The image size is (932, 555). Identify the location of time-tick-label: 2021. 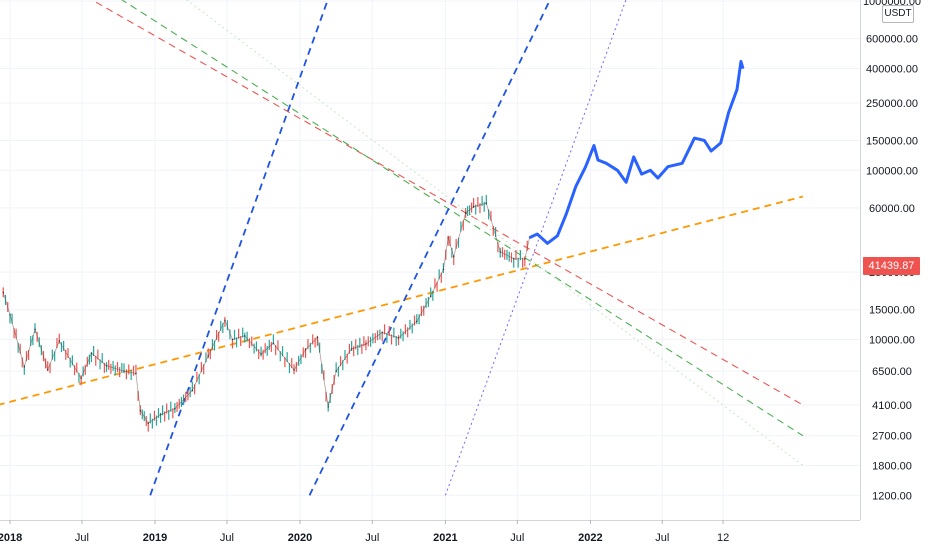
(445, 538).